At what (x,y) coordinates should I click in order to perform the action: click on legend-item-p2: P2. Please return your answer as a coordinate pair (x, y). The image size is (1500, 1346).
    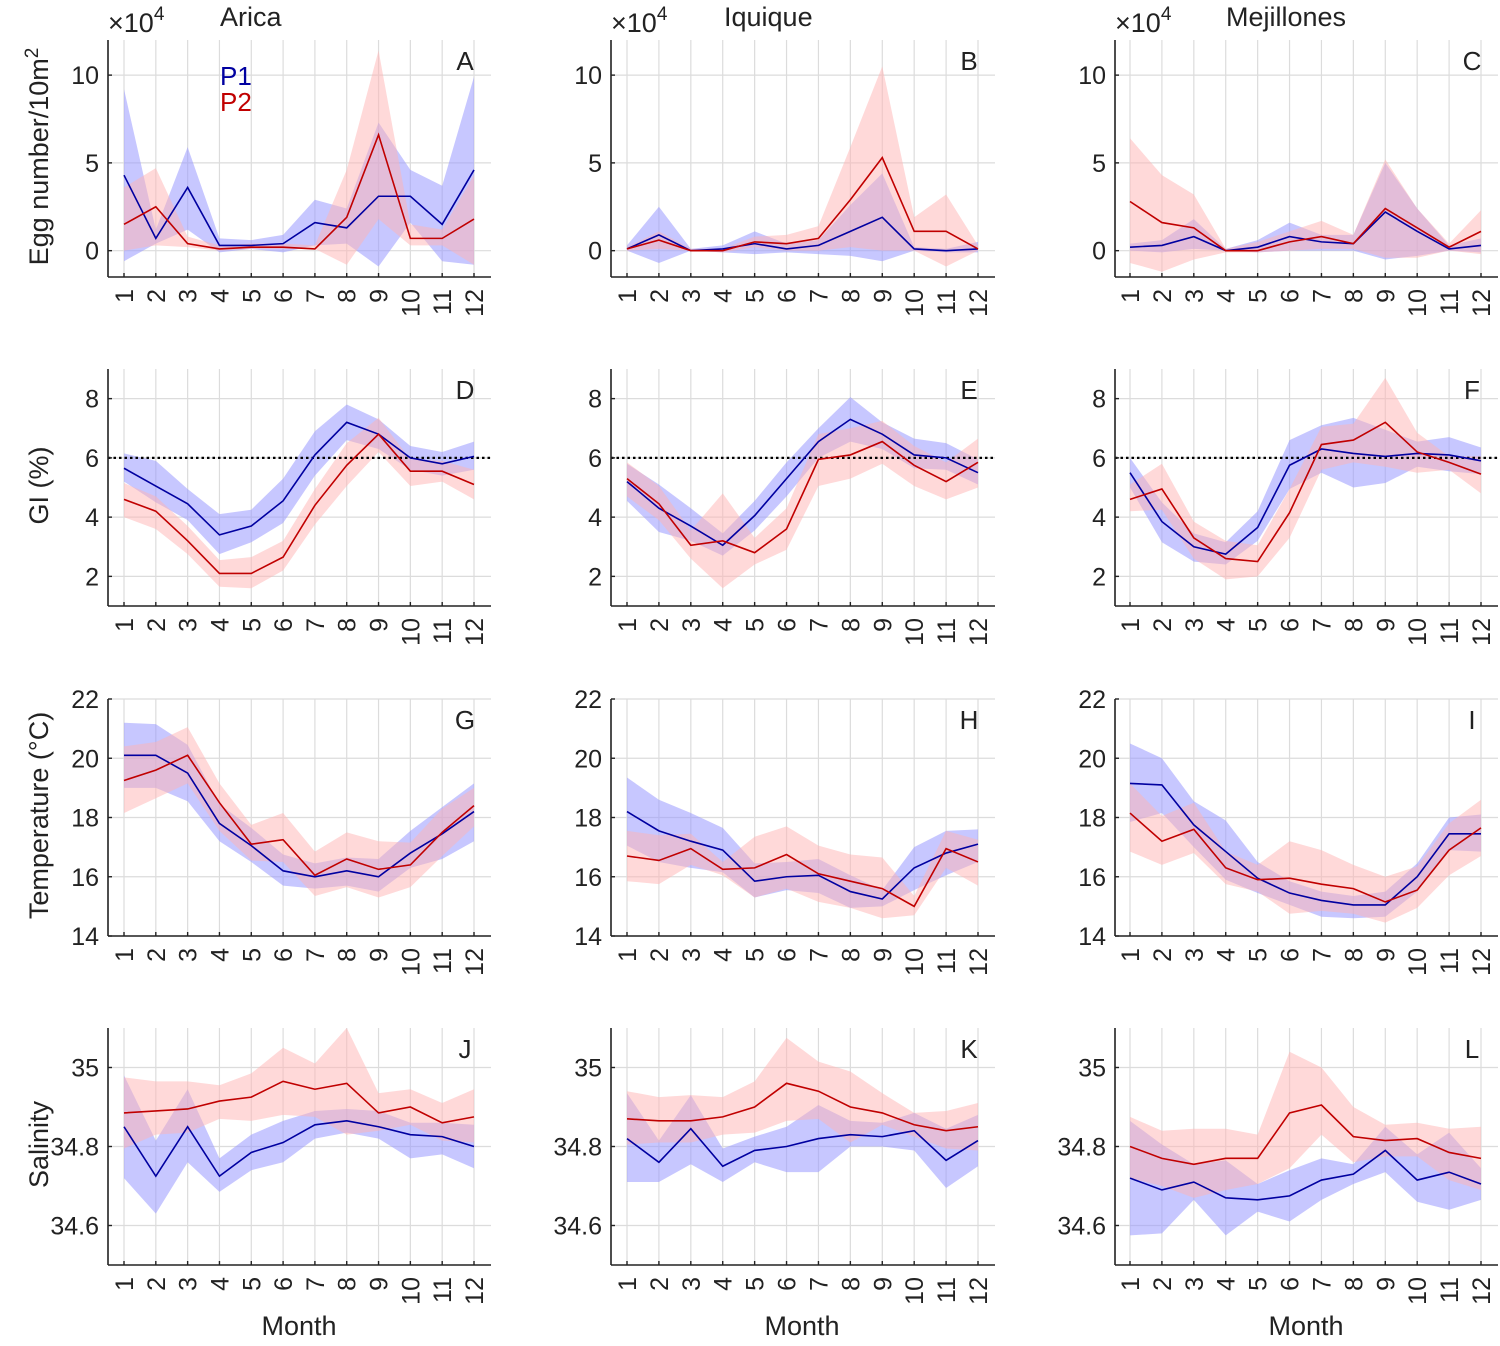
    Looking at the image, I should click on (236, 102).